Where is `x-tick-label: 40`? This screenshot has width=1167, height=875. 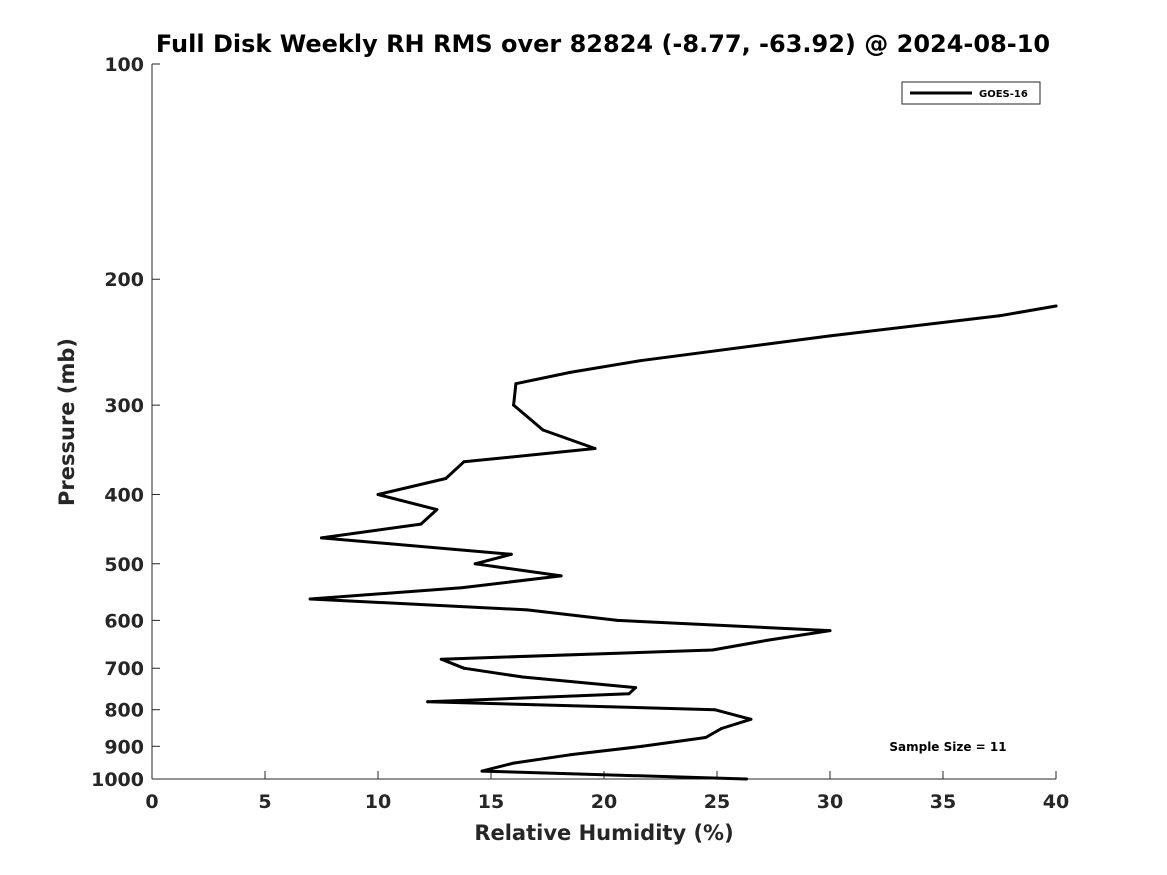
x-tick-label: 40 is located at coordinates (1056, 802).